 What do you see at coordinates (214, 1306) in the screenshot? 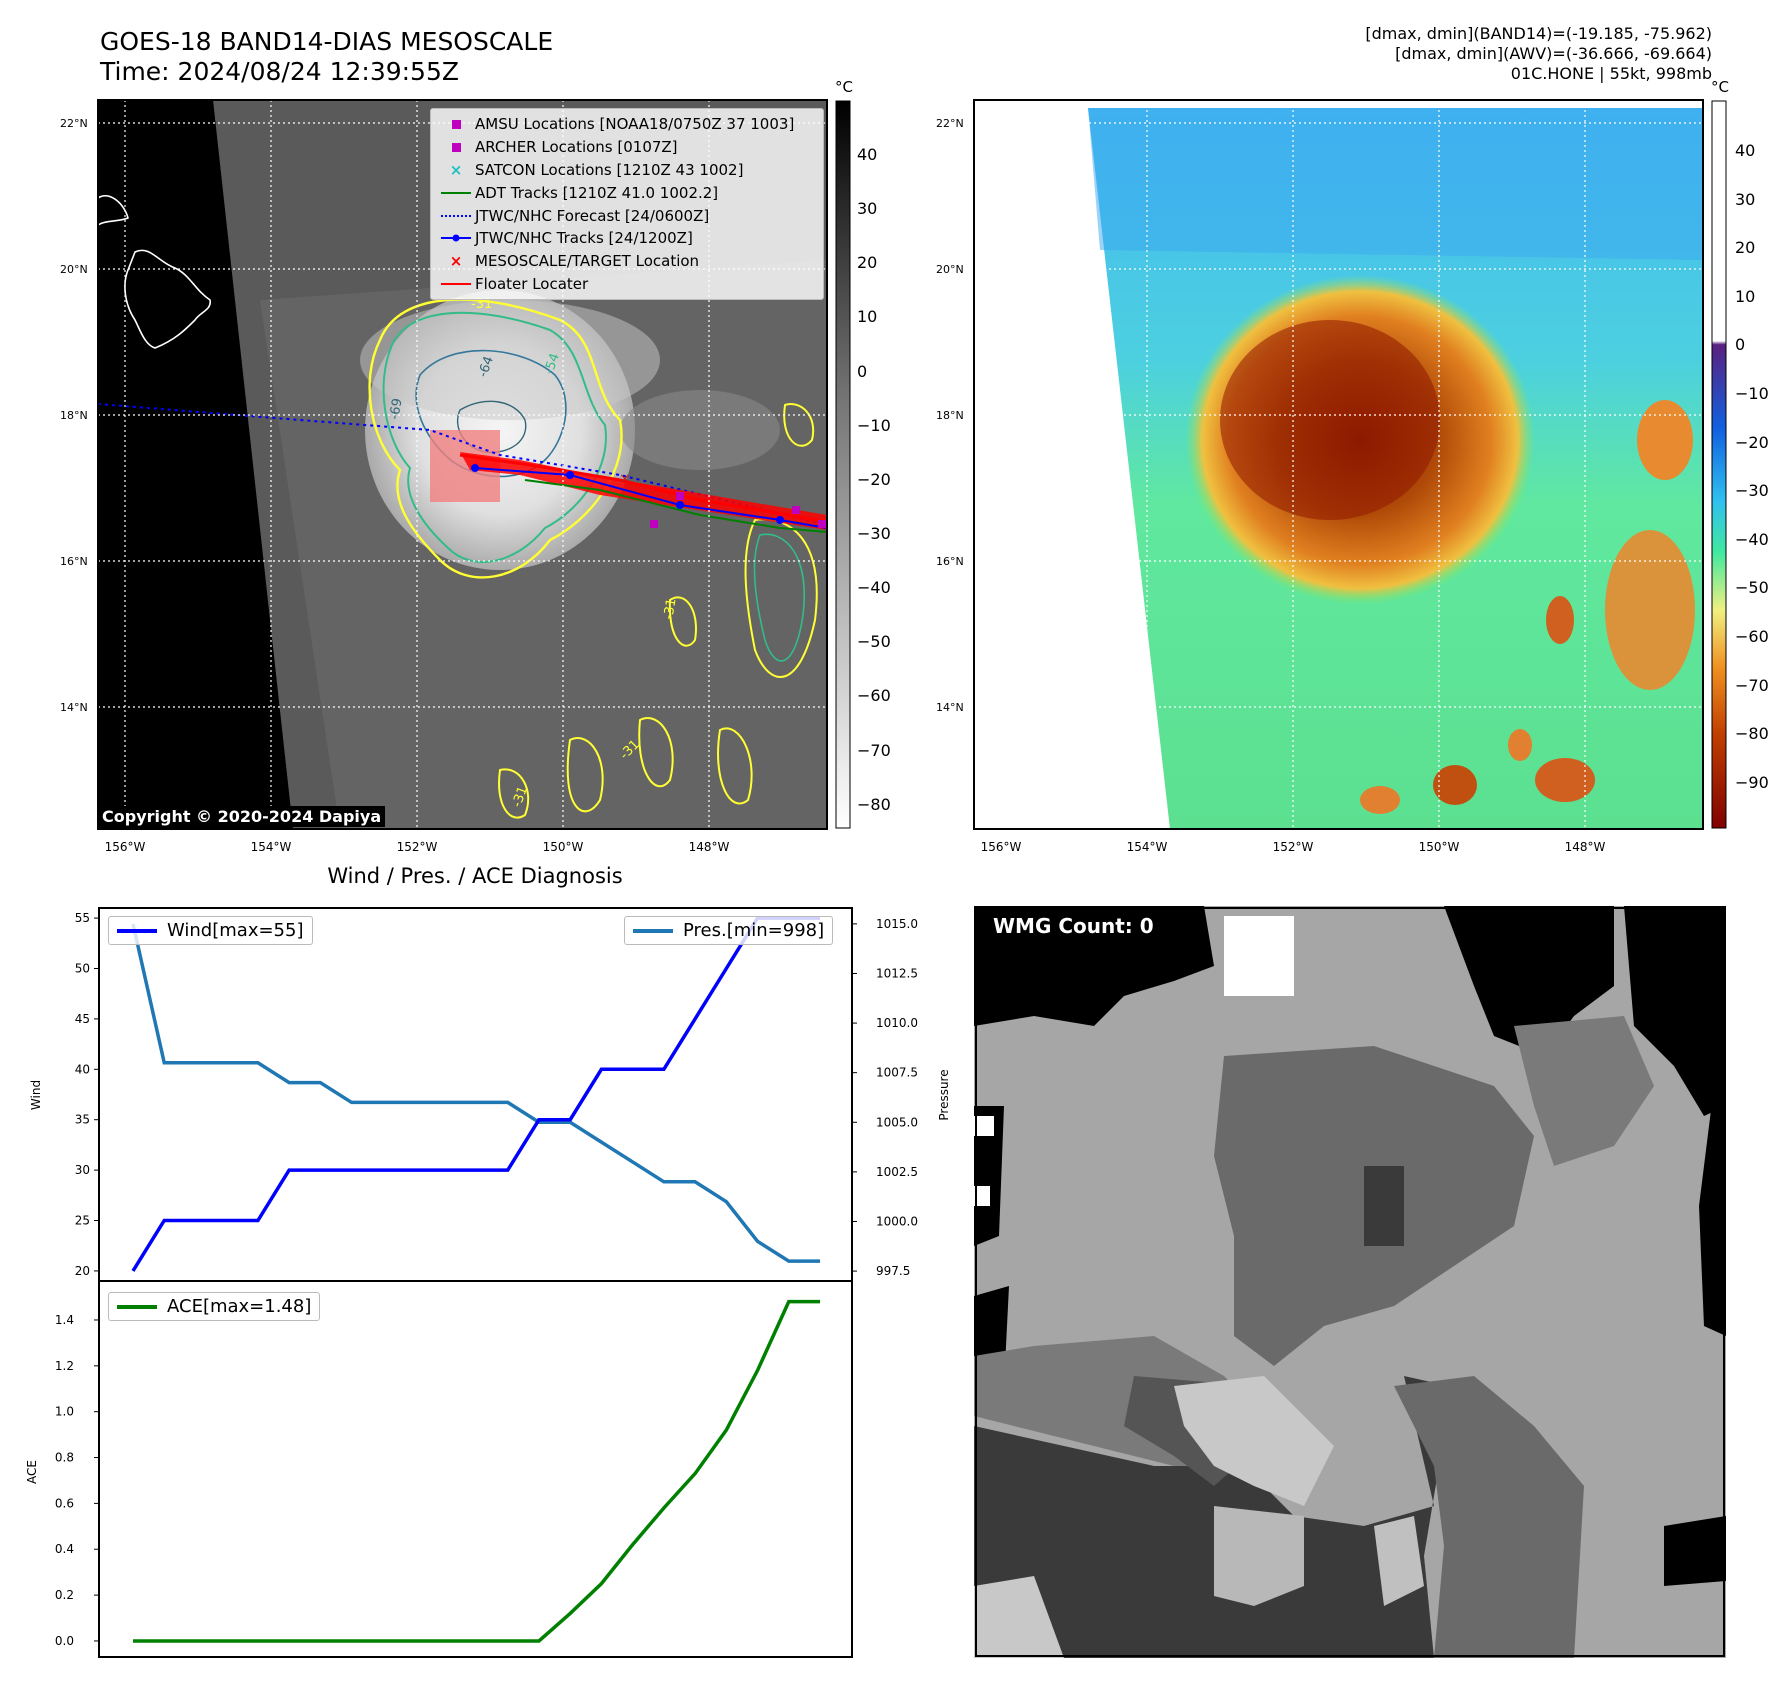
I see `ace-legend: ACE[max=1.48]` at bounding box center [214, 1306].